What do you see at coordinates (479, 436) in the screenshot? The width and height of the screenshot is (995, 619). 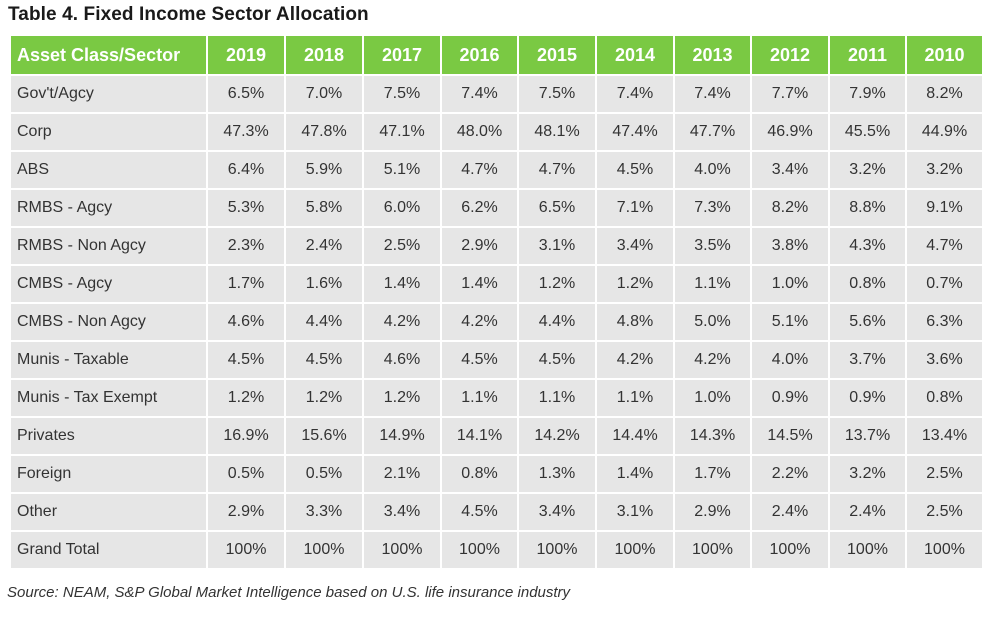 I see `value-cell: 14.1%` at bounding box center [479, 436].